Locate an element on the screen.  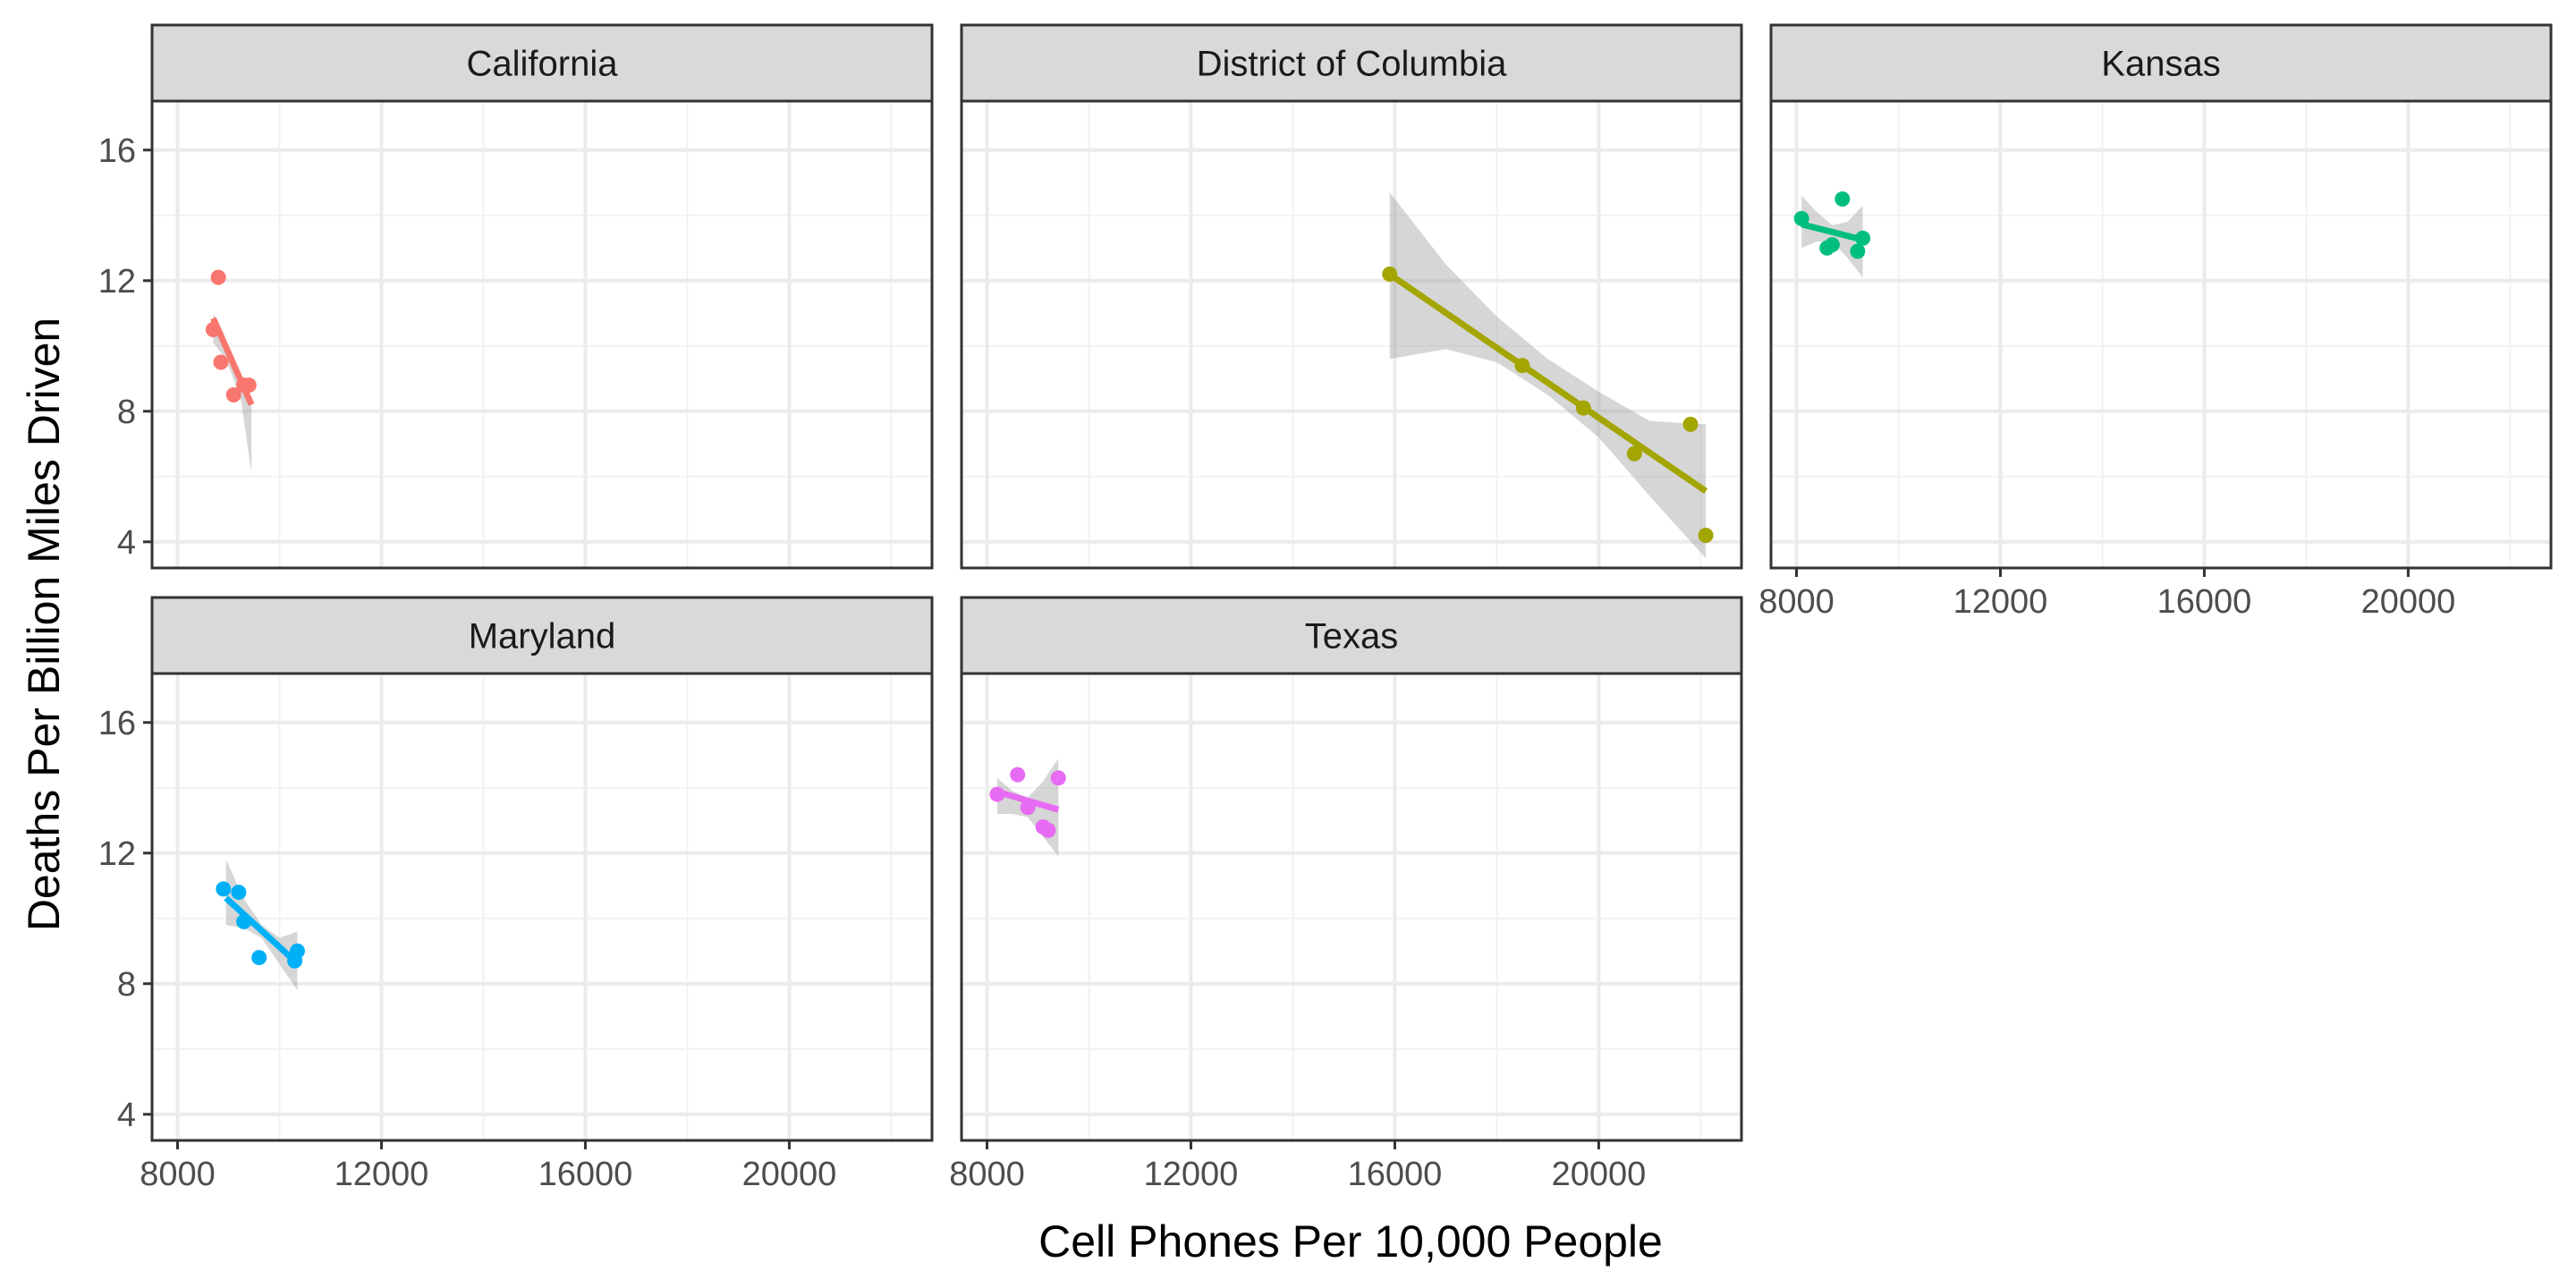
panel-district-of-columbia-confidence-band is located at coordinates (1548, 375).